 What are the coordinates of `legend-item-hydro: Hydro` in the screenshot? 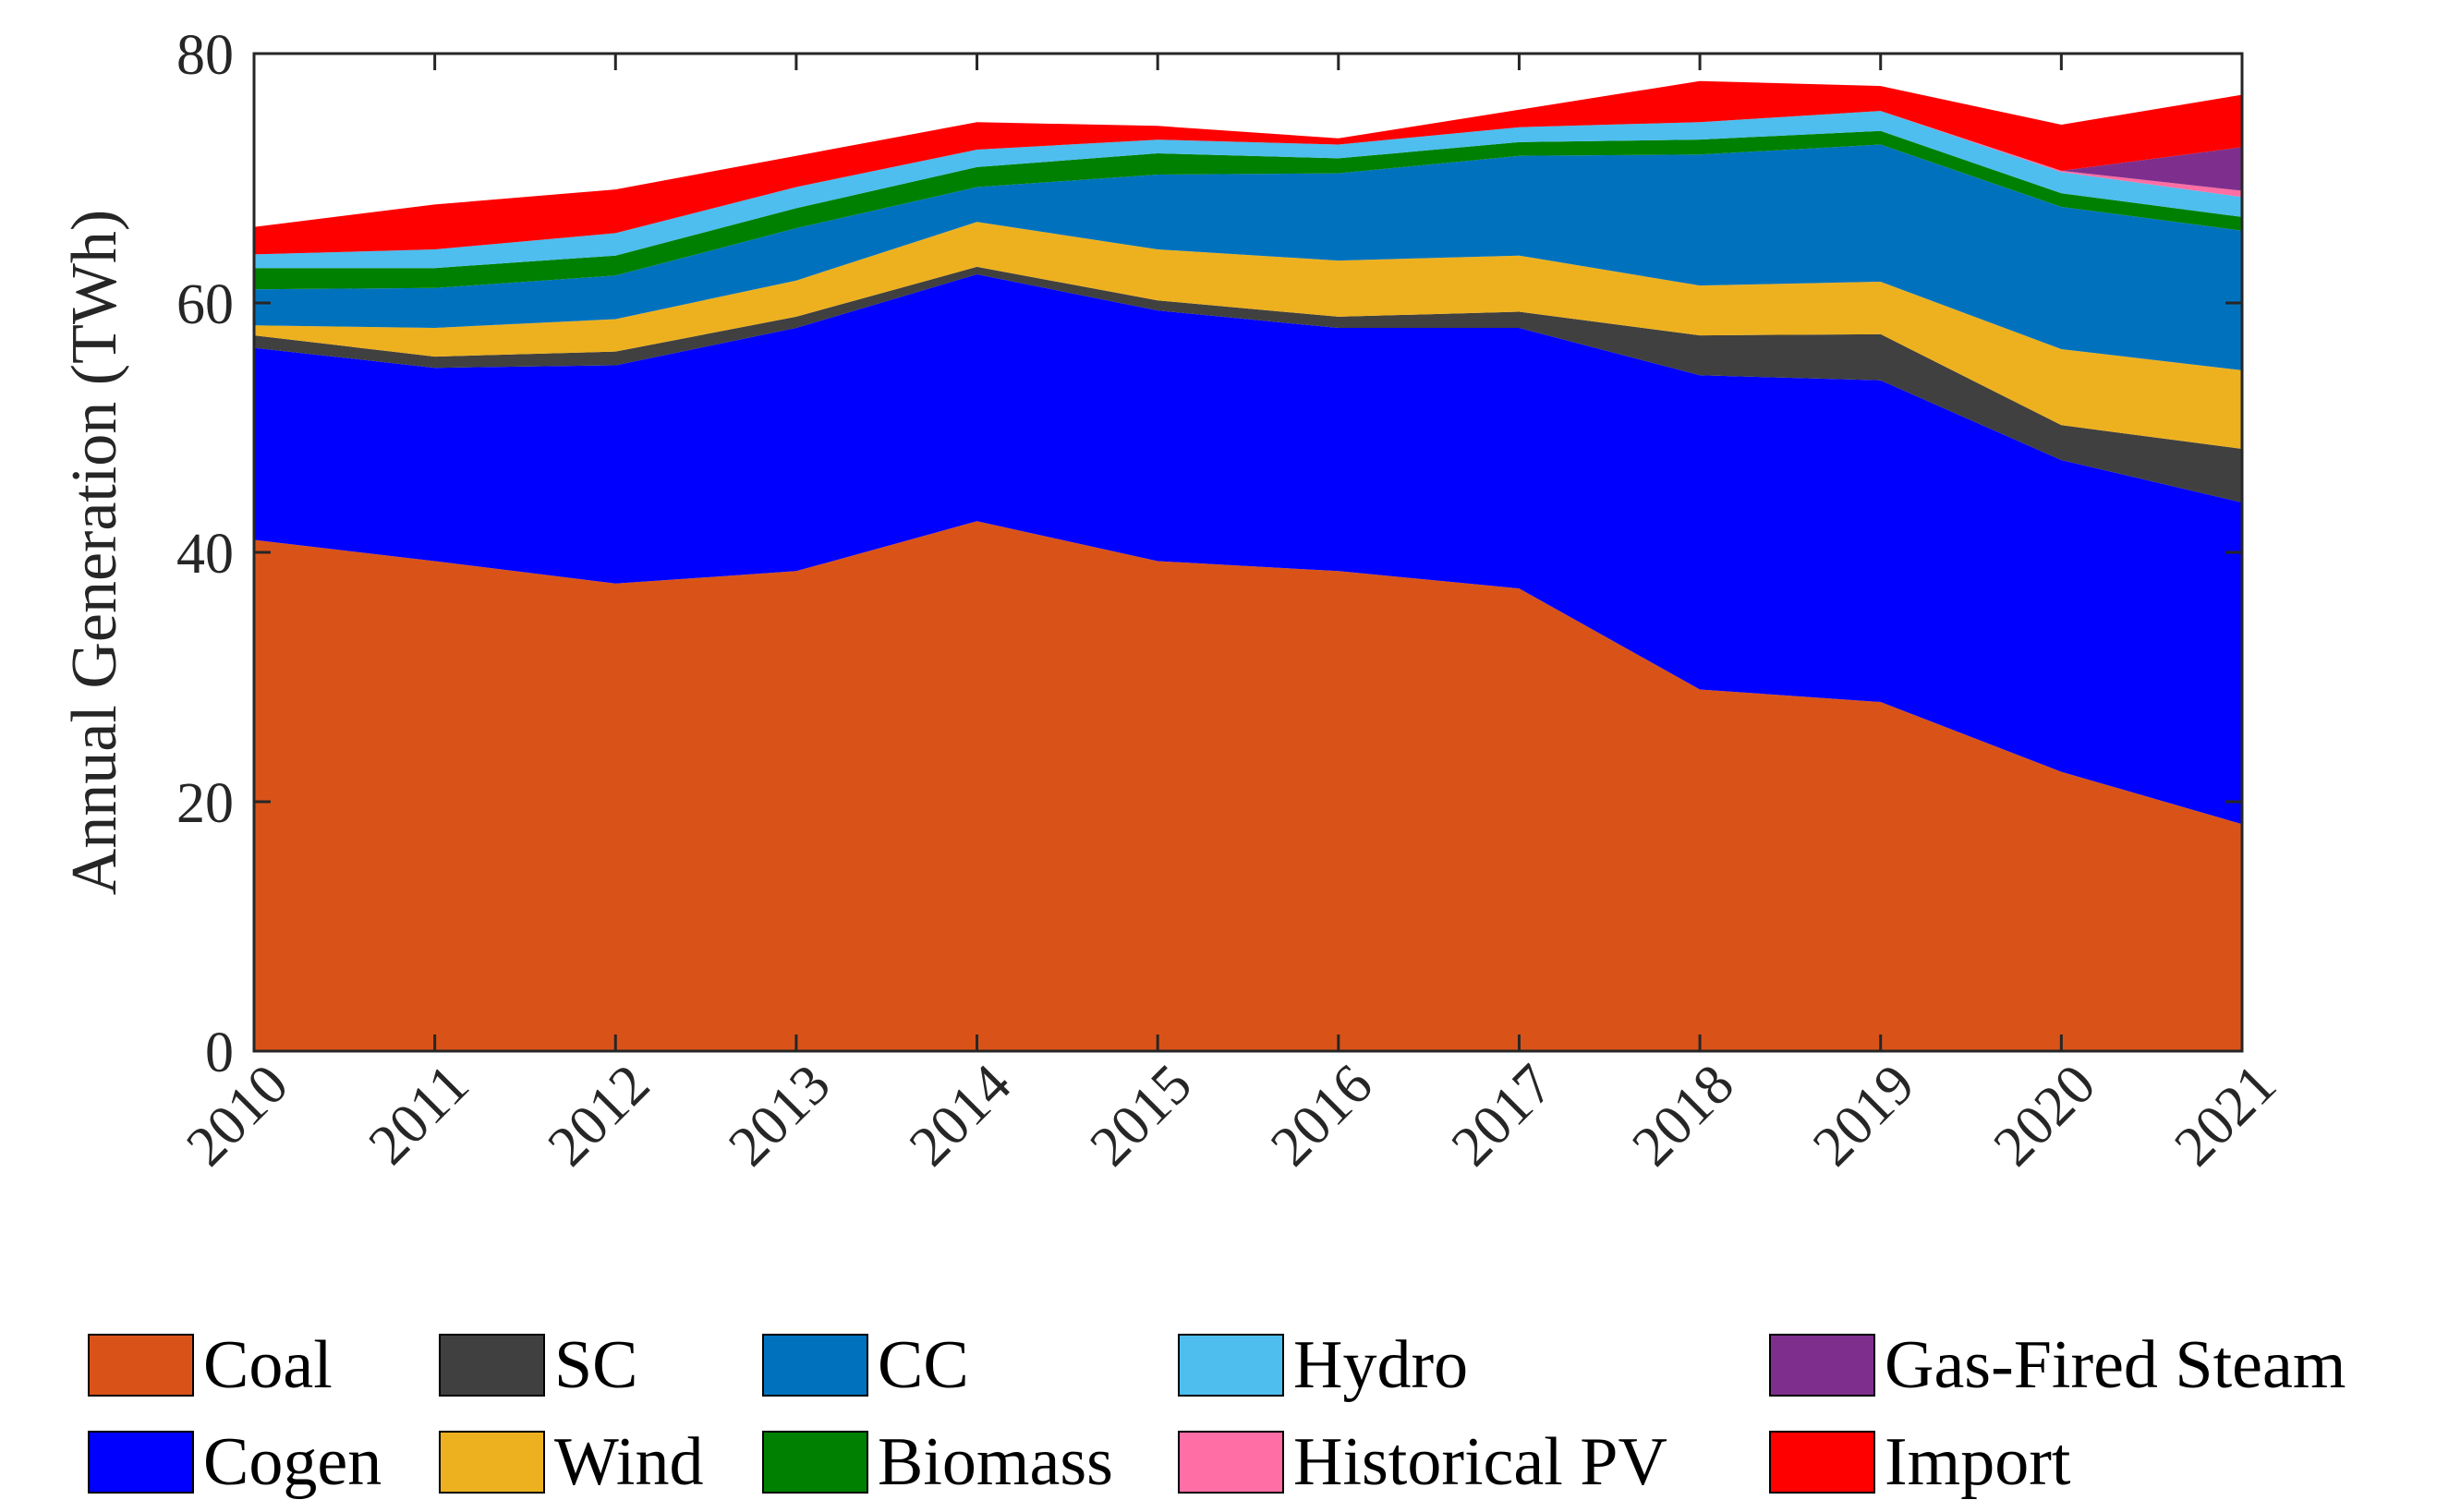 It's located at (1323, 1365).